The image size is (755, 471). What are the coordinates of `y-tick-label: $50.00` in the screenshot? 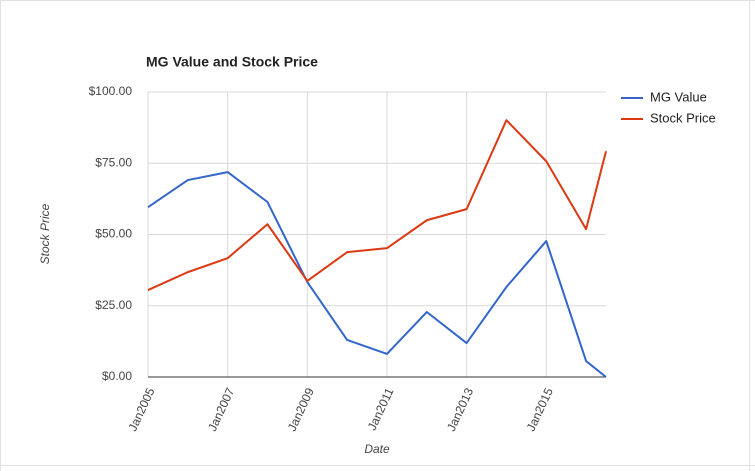 It's located at (113, 234).